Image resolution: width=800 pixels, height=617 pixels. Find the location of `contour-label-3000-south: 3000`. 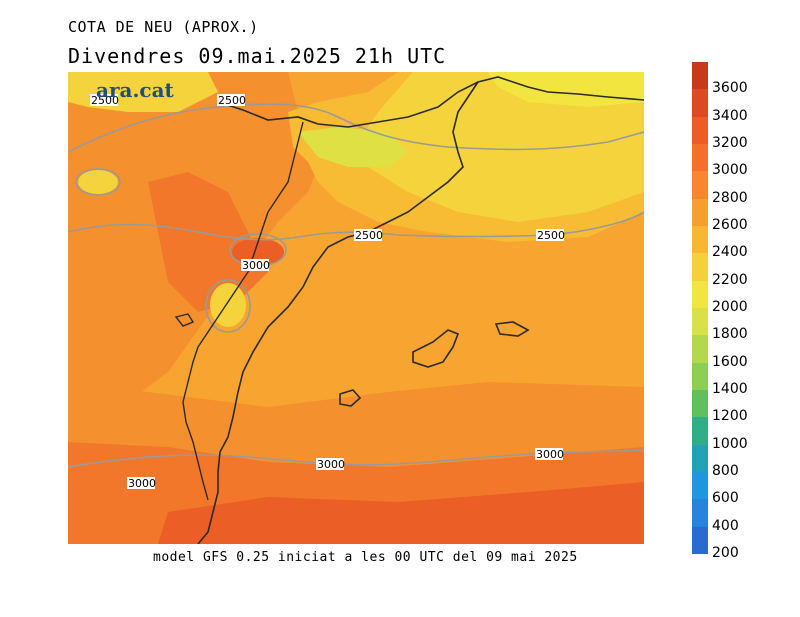

contour-label-3000-south: 3000 is located at coordinates (330, 464).